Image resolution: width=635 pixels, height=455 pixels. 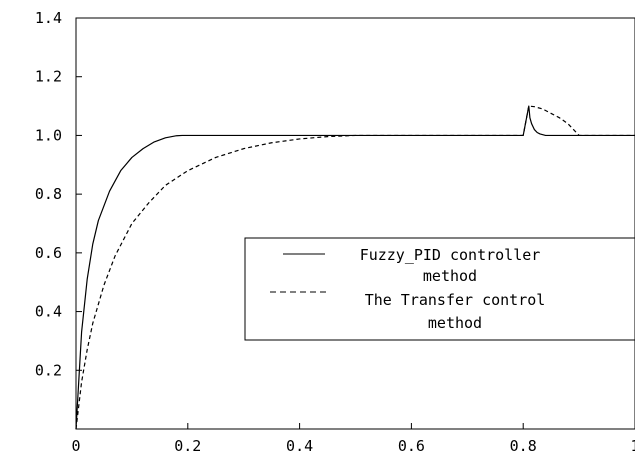 I want to click on y-tick-label-0-8: 0.8, so click(x=48, y=194).